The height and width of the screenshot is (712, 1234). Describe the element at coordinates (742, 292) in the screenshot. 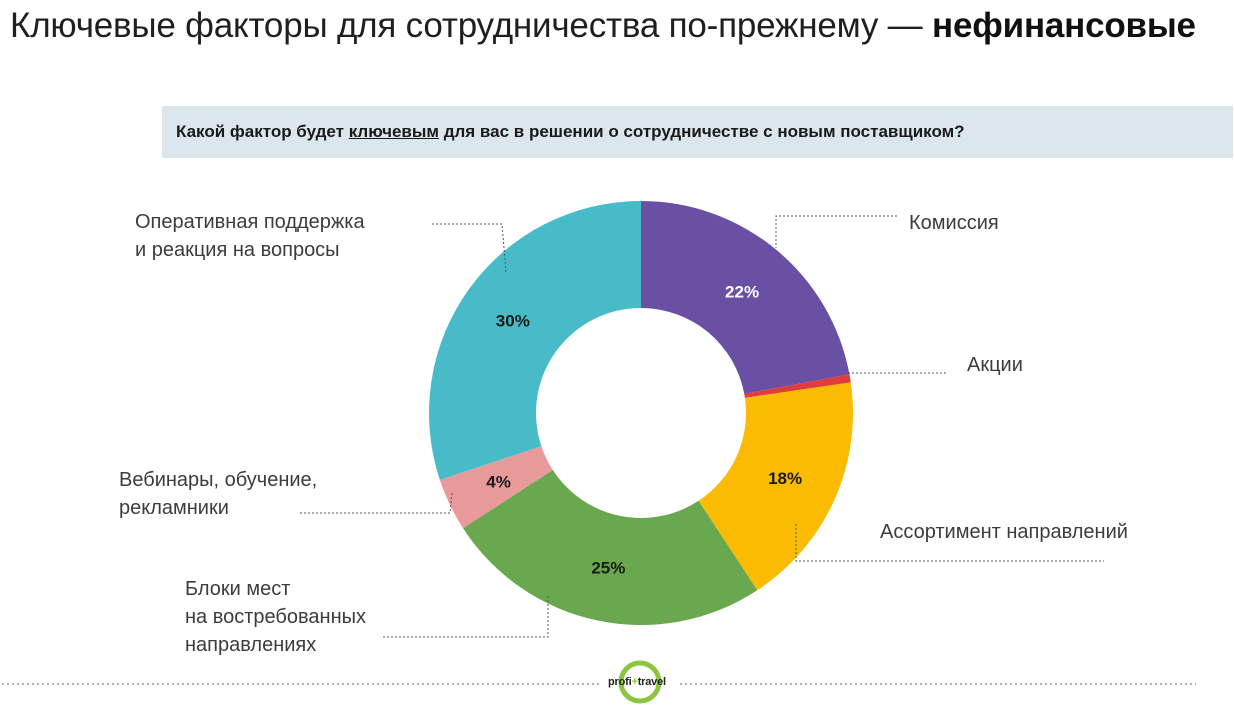

I see `slice-label-0: 22%` at that location.